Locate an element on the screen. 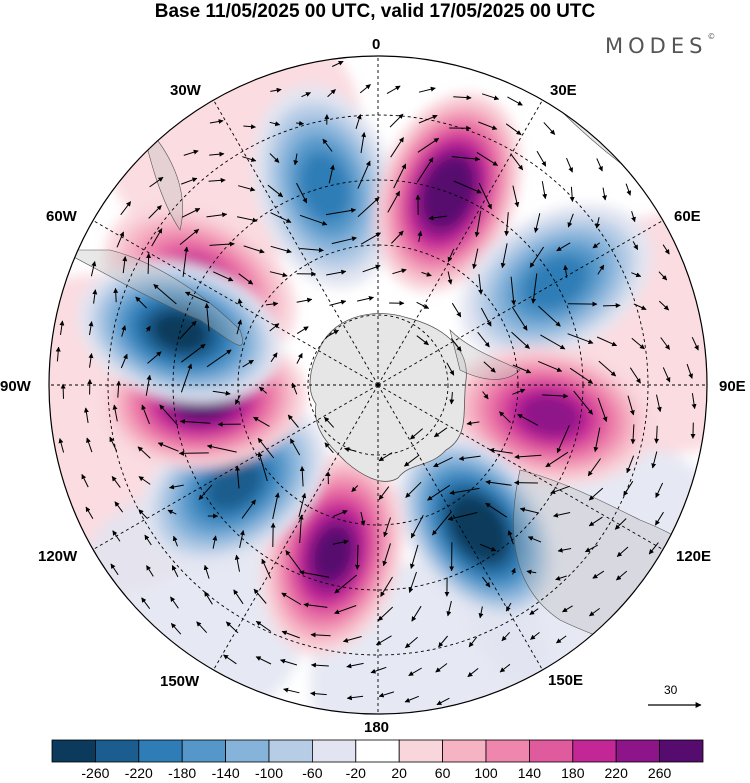 The image size is (750, 783). lon-label-30w: 30W is located at coordinates (185, 90).